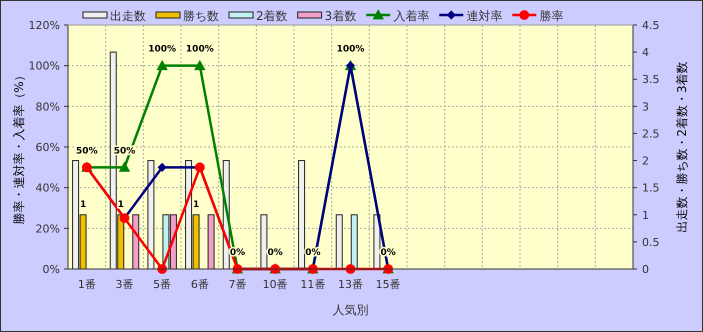  I want to click on y-tick-label: 100%, so click(44, 66).